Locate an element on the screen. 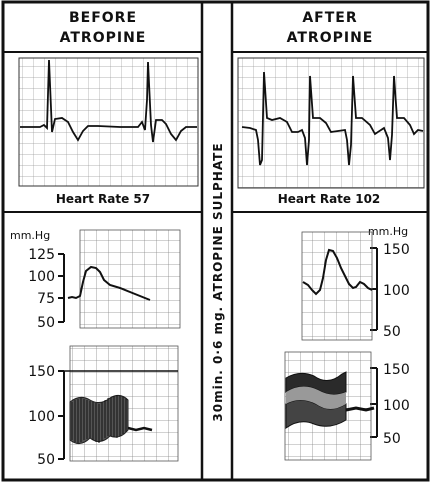  pulse-after-tick-label: 150 is located at coordinates (396, 370).